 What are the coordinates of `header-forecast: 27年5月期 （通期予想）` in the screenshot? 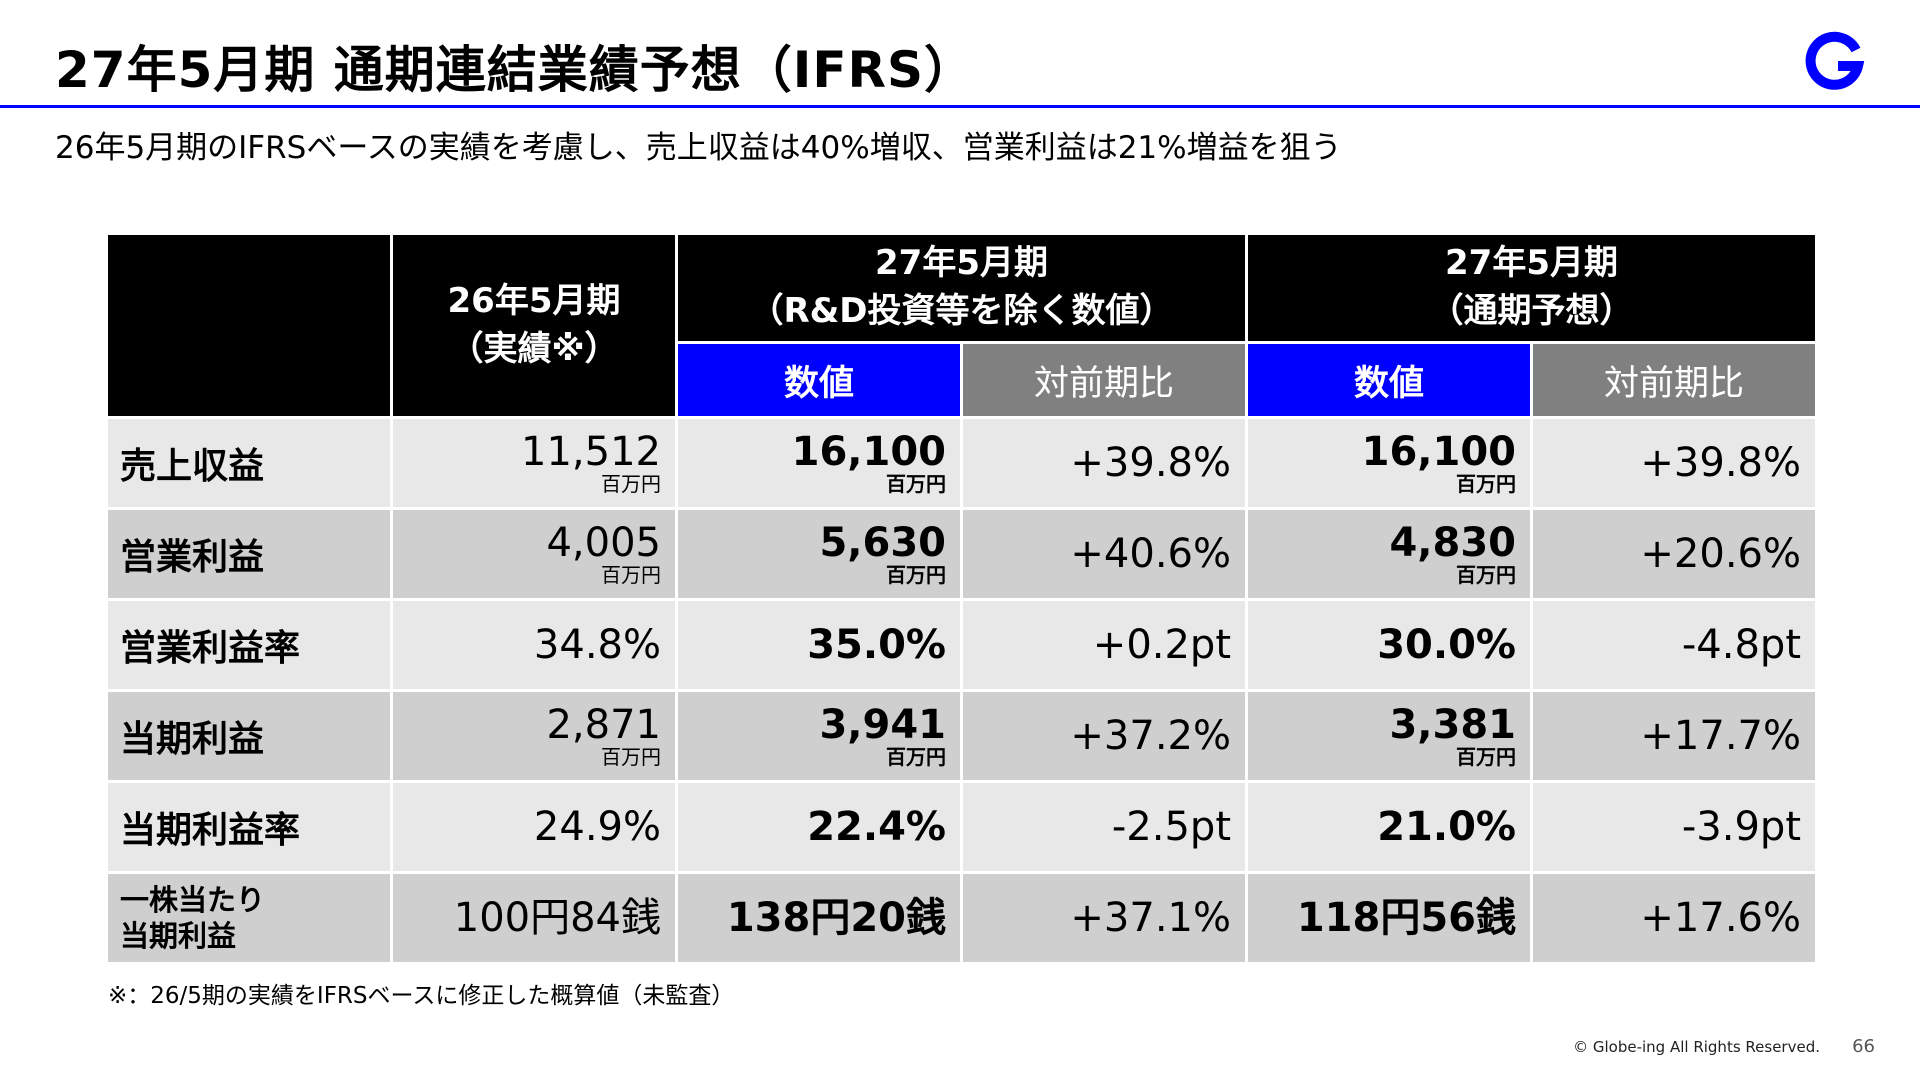 It's located at (1531, 288).